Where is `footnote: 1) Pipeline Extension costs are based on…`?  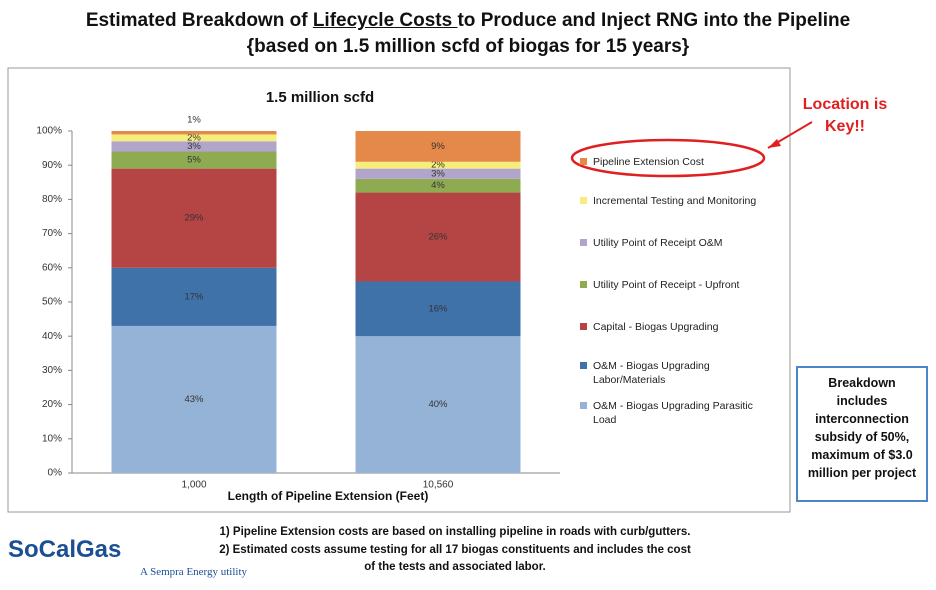 footnote: 1) Pipeline Extension costs are based on… is located at coordinates (455, 532).